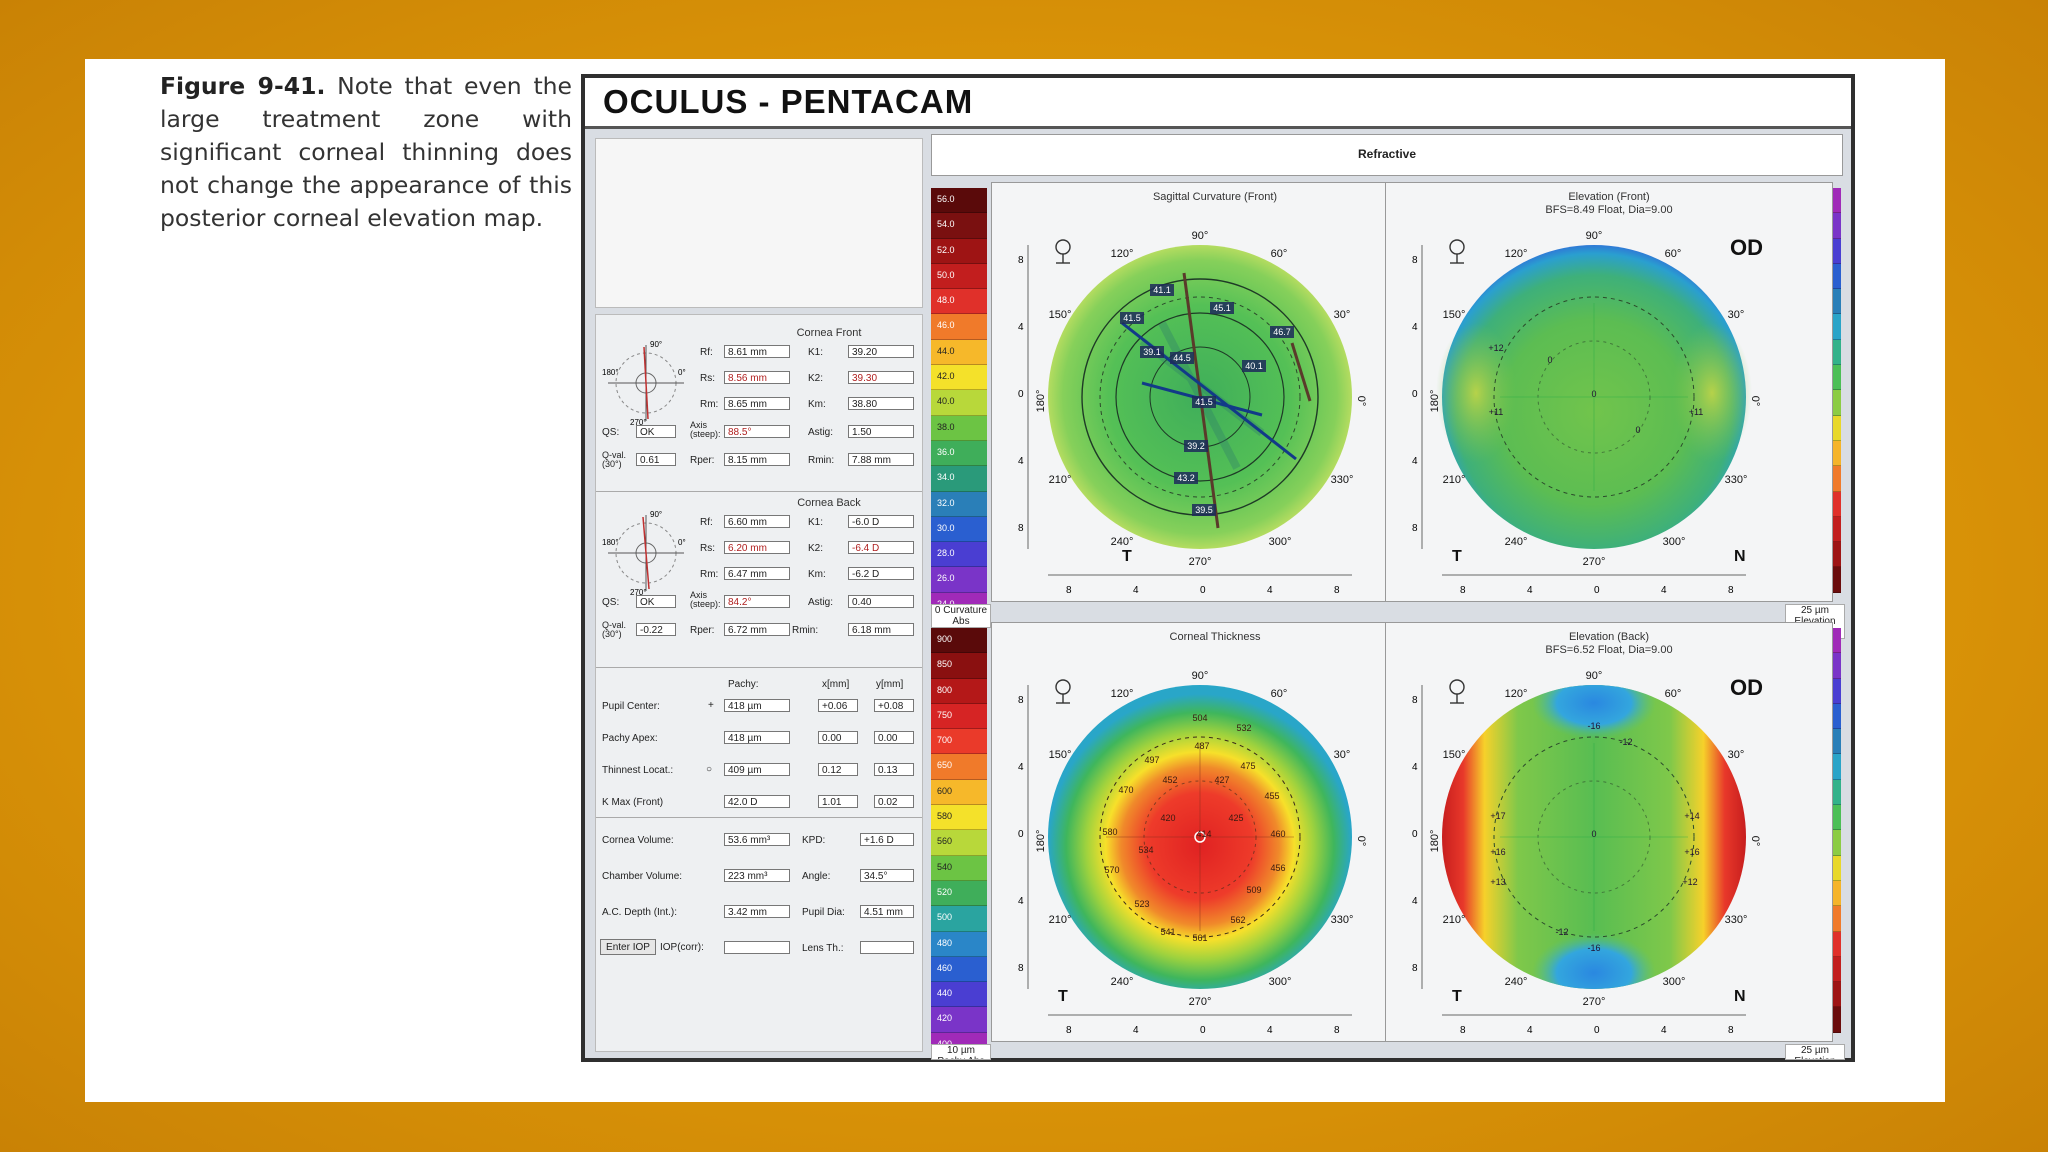 This screenshot has width=2048, height=1152. What do you see at coordinates (887, 911) in the screenshot?
I see `volume-row-value2: 4.51 mm` at bounding box center [887, 911].